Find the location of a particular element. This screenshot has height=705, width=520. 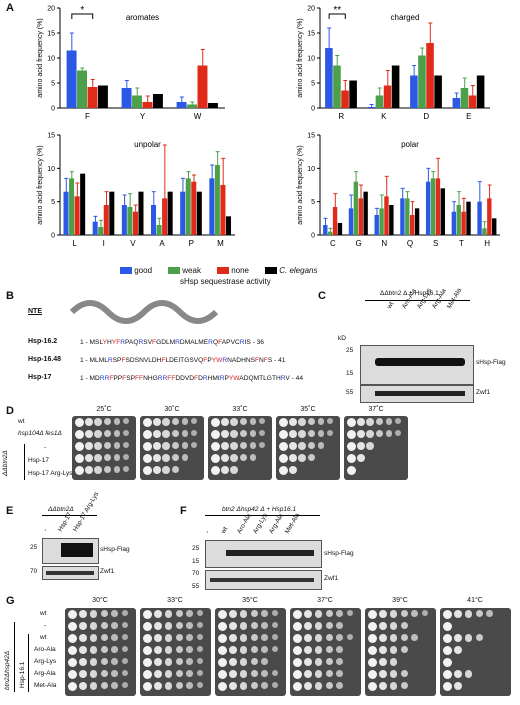

band is located at coordinates (420, 393).